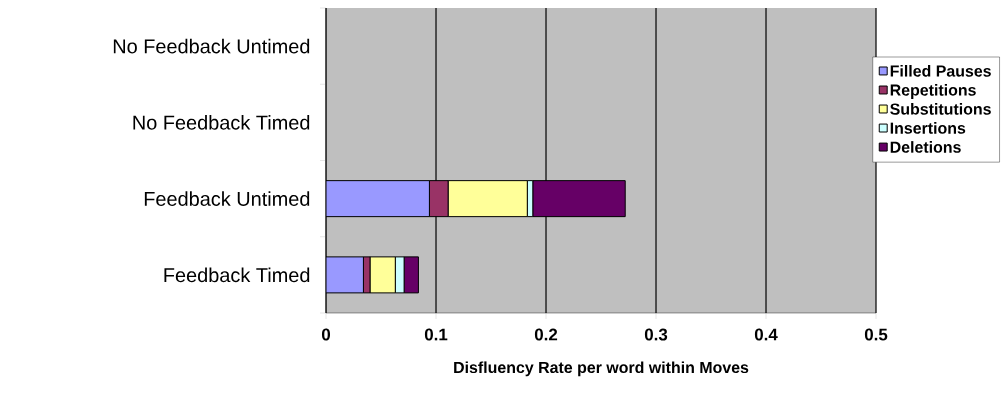  Describe the element at coordinates (876, 334) in the screenshot. I see `x-tick-label: 0.5` at that location.